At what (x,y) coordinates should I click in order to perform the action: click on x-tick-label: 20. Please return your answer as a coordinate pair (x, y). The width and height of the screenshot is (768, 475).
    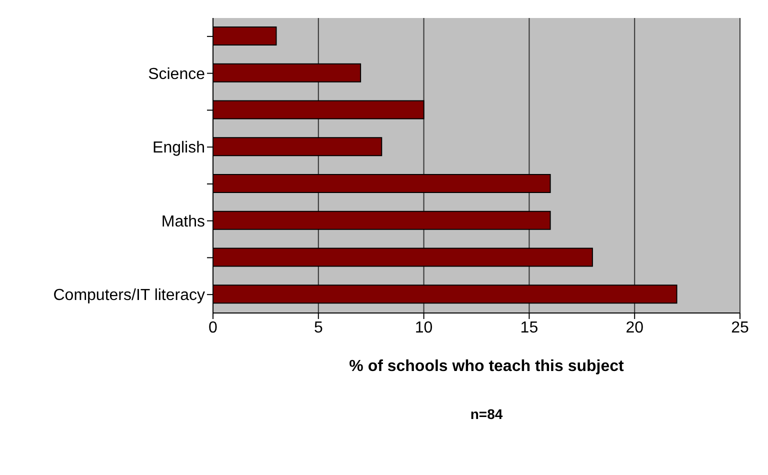
    Looking at the image, I should click on (635, 327).